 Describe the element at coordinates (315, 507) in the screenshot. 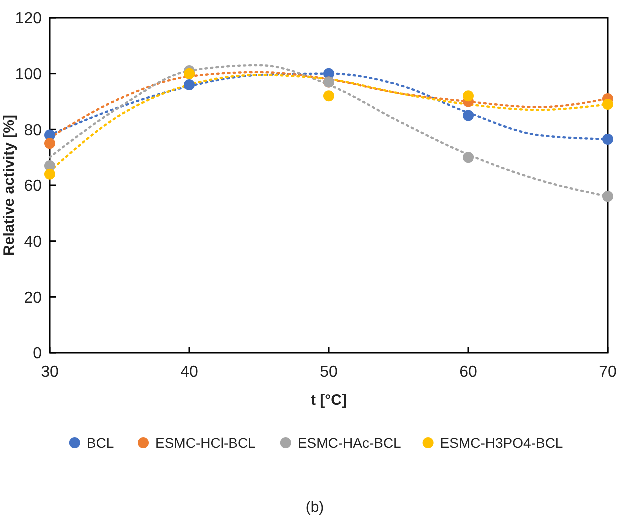

I see `text: (b)` at that location.